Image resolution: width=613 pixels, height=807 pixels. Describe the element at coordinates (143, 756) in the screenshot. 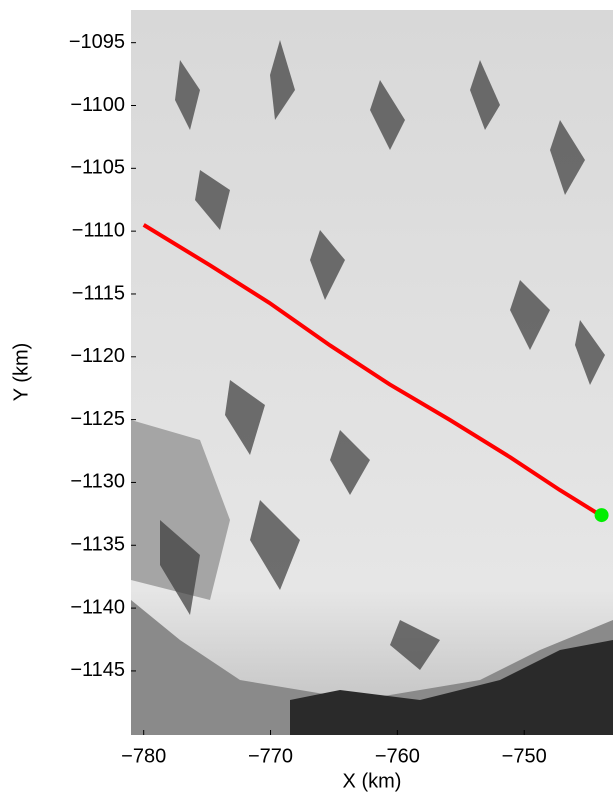

I see `x-tick-label: −780` at that location.